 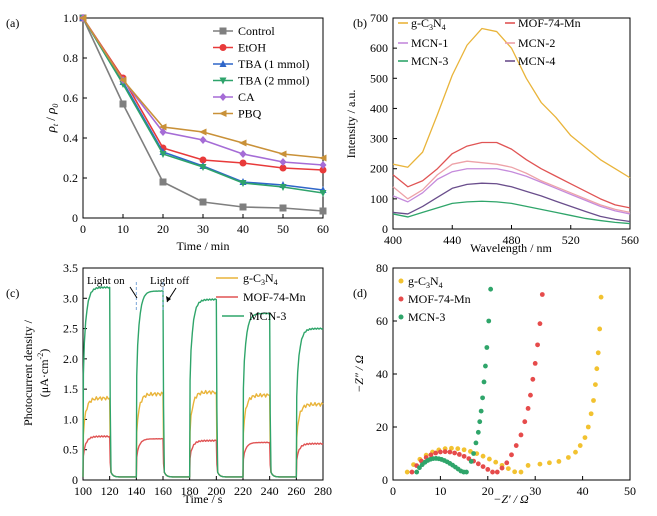 What do you see at coordinates (630, 240) in the screenshot?
I see `x-tick-label: 560` at bounding box center [630, 240].